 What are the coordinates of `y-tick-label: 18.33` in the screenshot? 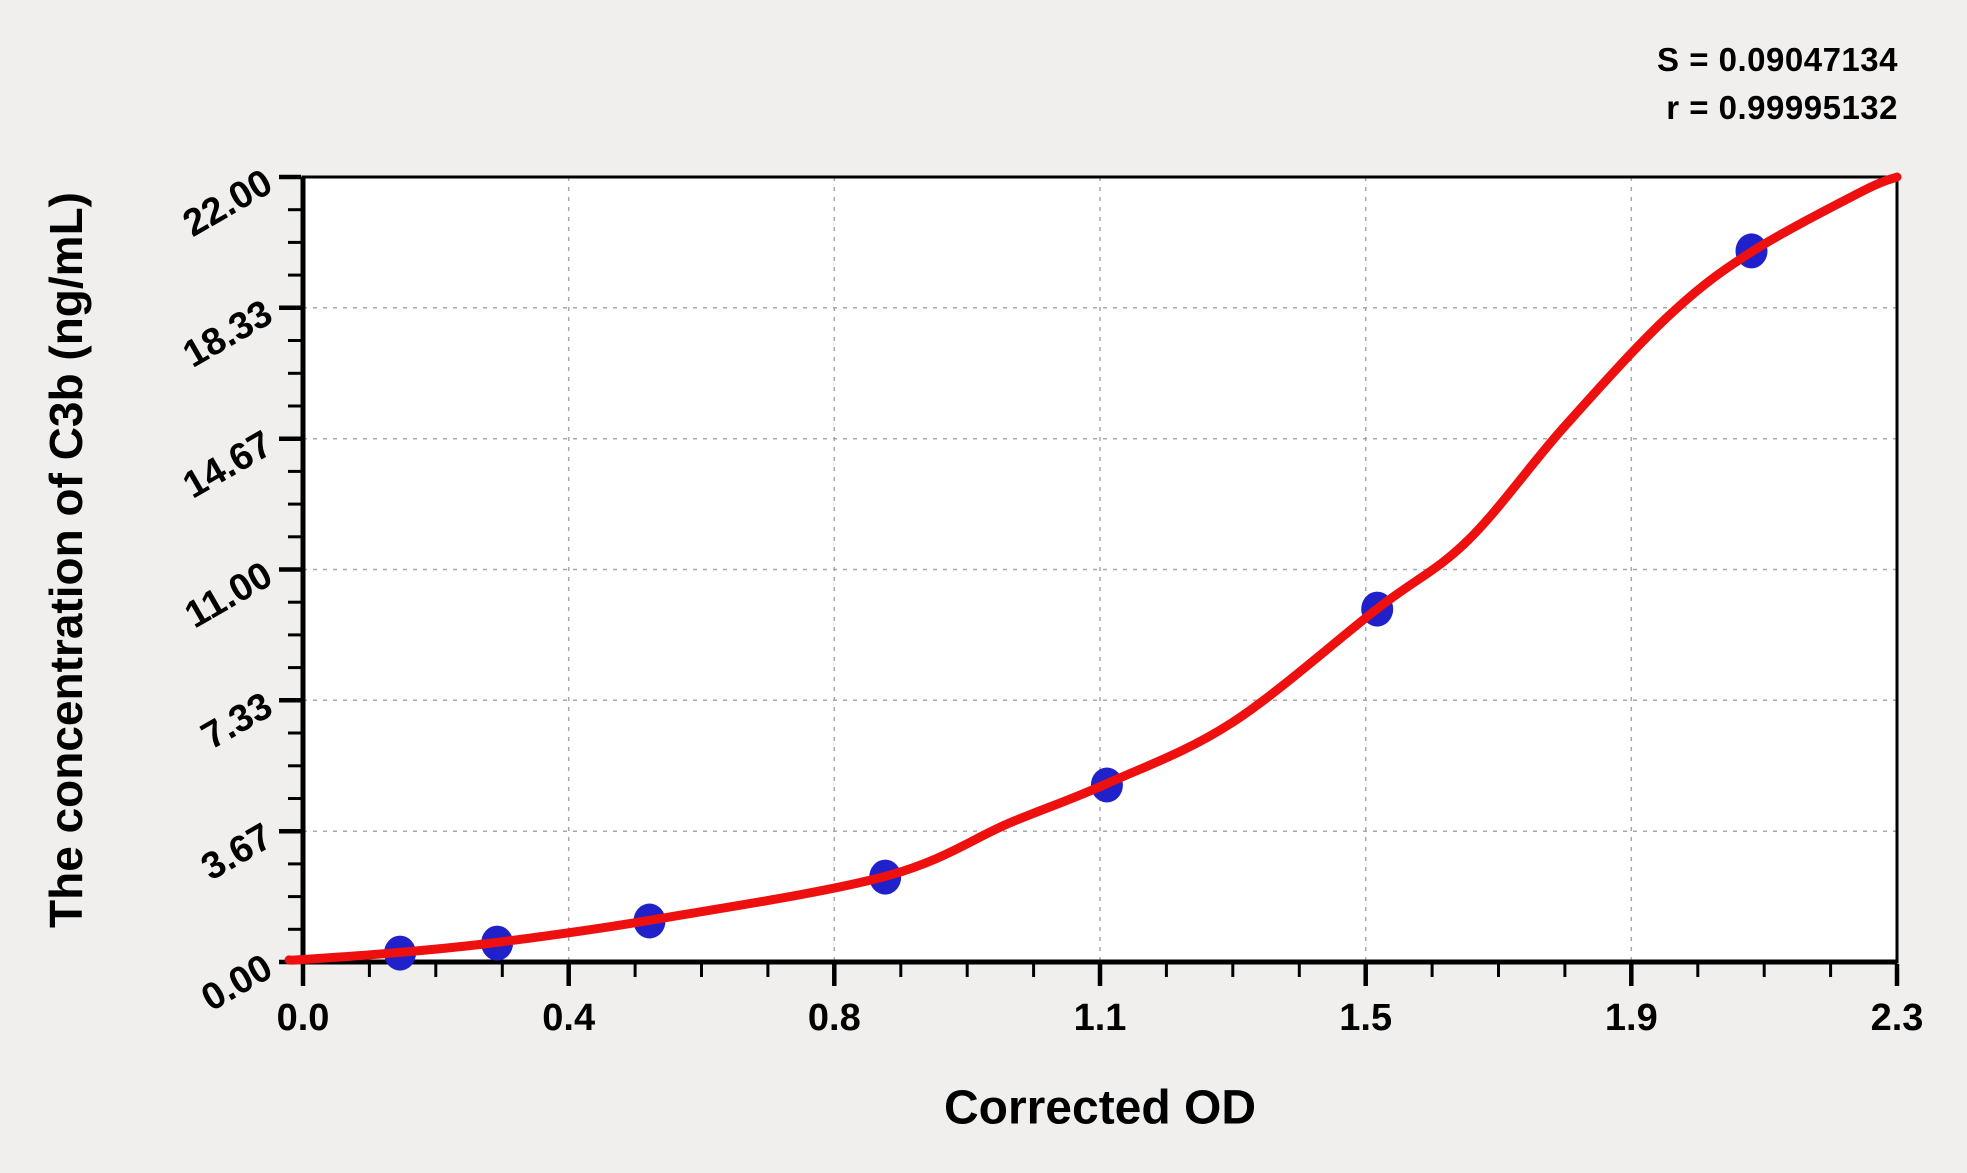 It's located at (227, 334).